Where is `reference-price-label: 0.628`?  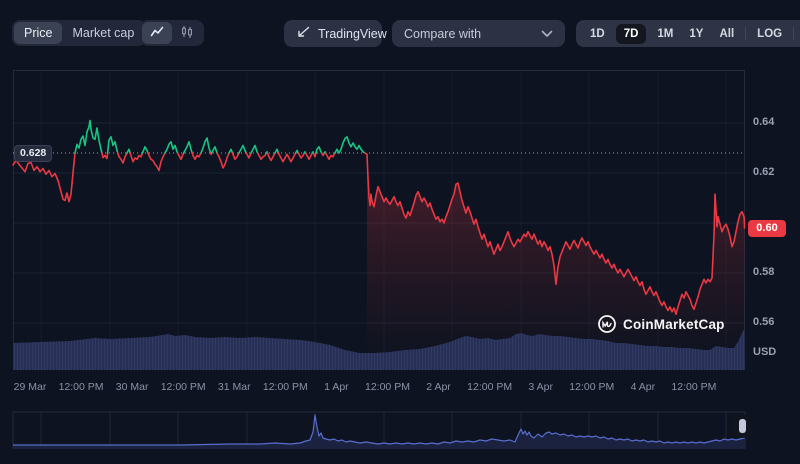
reference-price-label: 0.628 is located at coordinates (33, 153).